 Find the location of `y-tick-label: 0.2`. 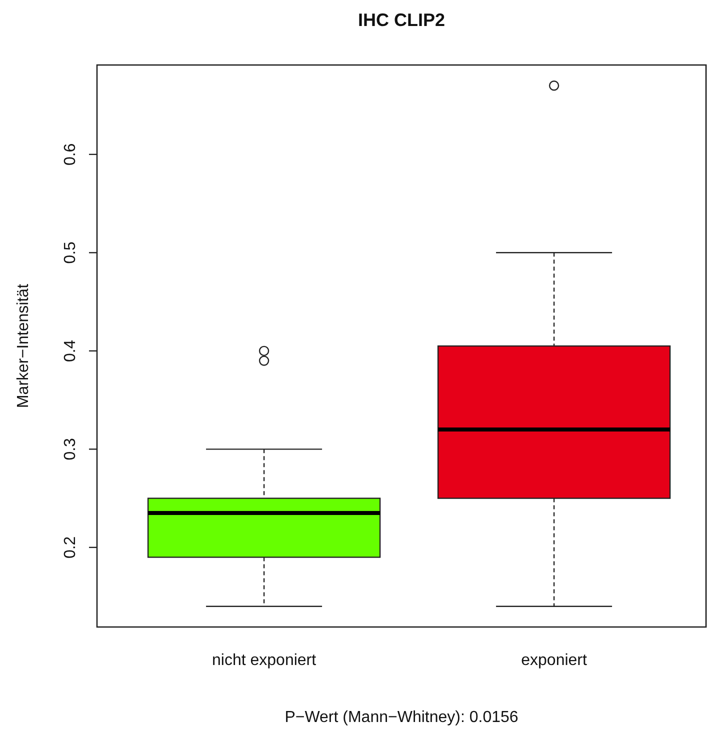

y-tick-label: 0.2 is located at coordinates (70, 547).